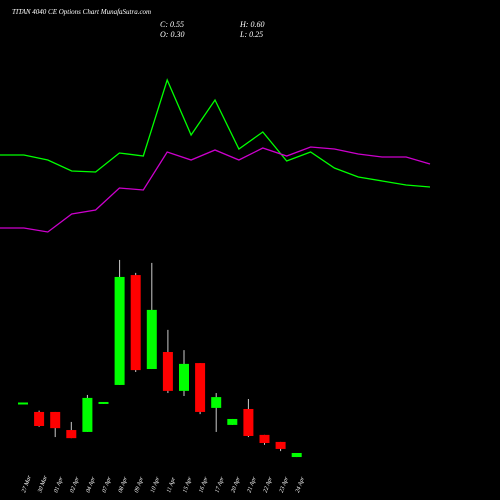 This screenshot has width=500, height=500. I want to click on open-label: O: 0.30, so click(172, 34).